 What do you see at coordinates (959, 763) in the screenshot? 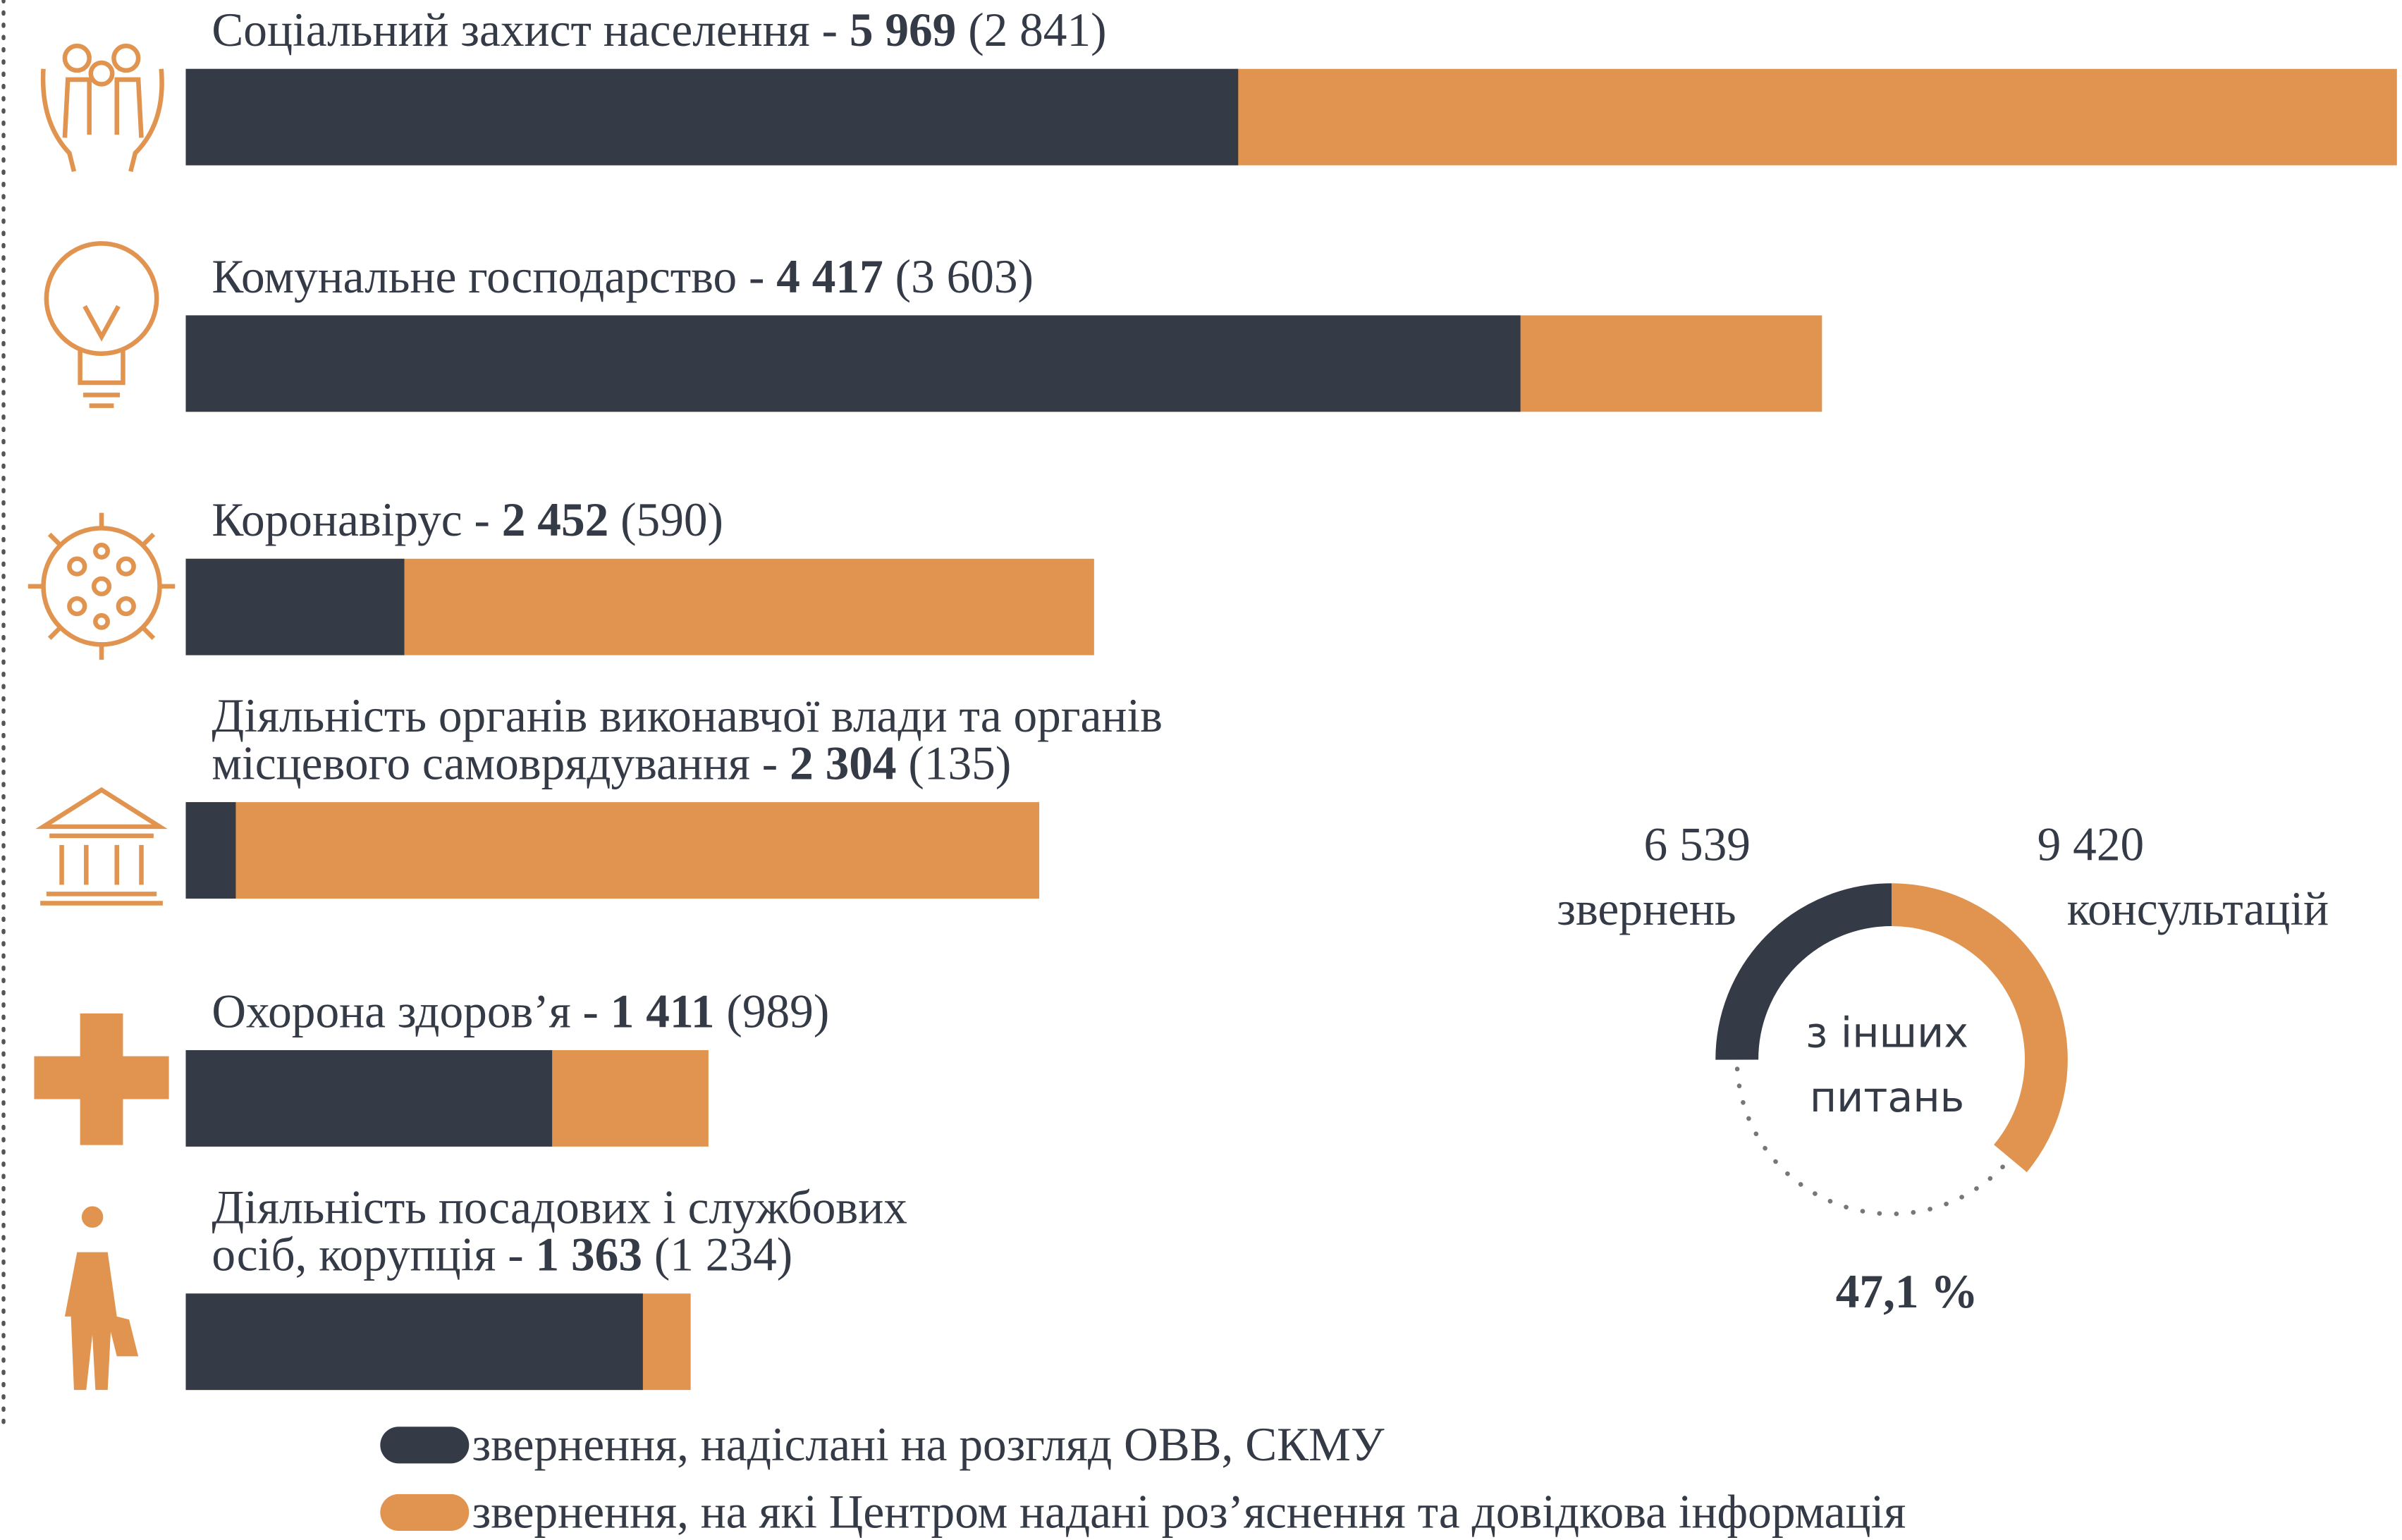
I see `label-part: (135)` at bounding box center [959, 763].